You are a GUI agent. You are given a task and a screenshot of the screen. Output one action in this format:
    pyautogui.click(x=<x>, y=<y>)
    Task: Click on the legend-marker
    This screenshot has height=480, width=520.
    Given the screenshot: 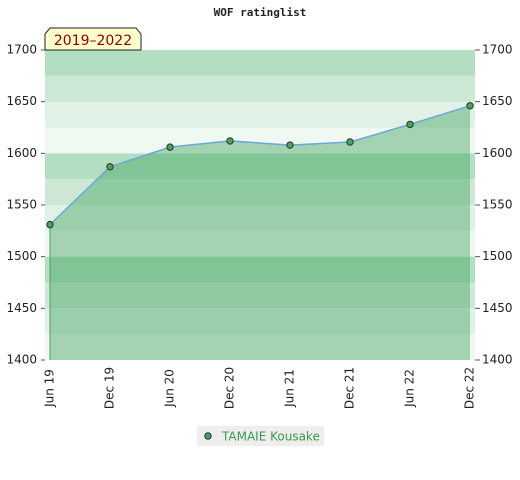 What is the action you would take?
    pyautogui.click(x=208, y=436)
    